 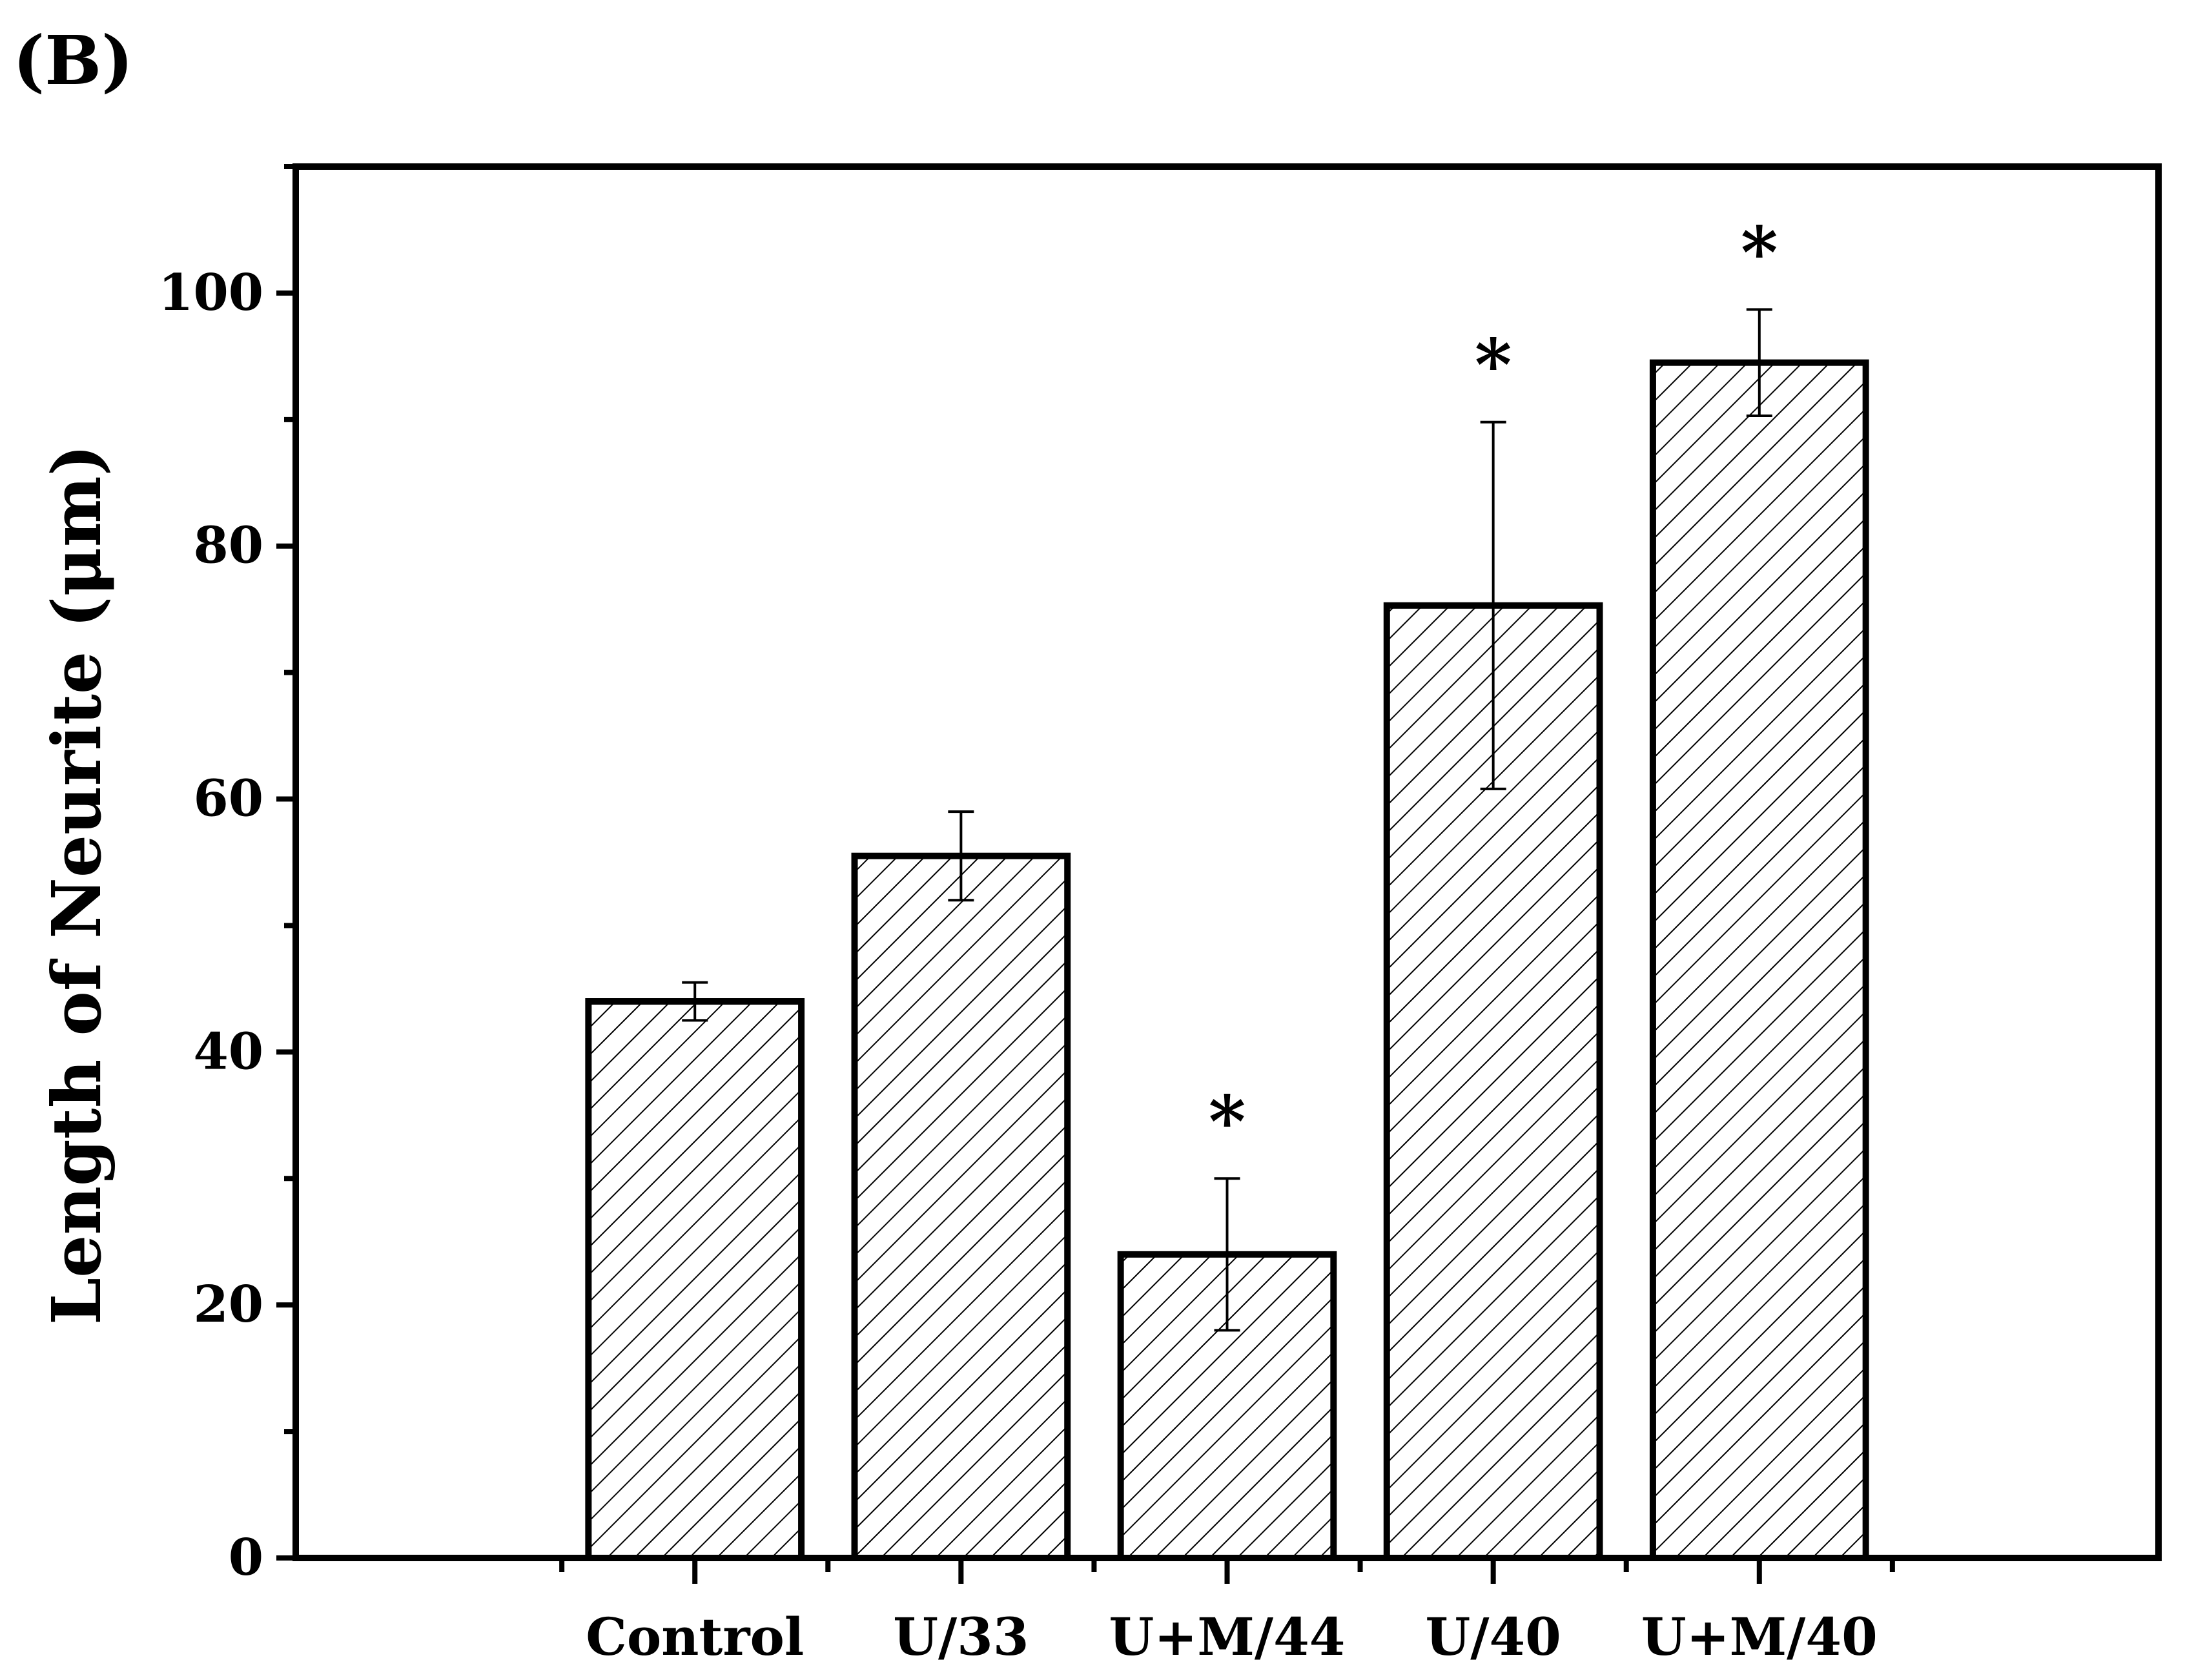 I want to click on x-tick-label: Control, so click(x=695, y=1636).